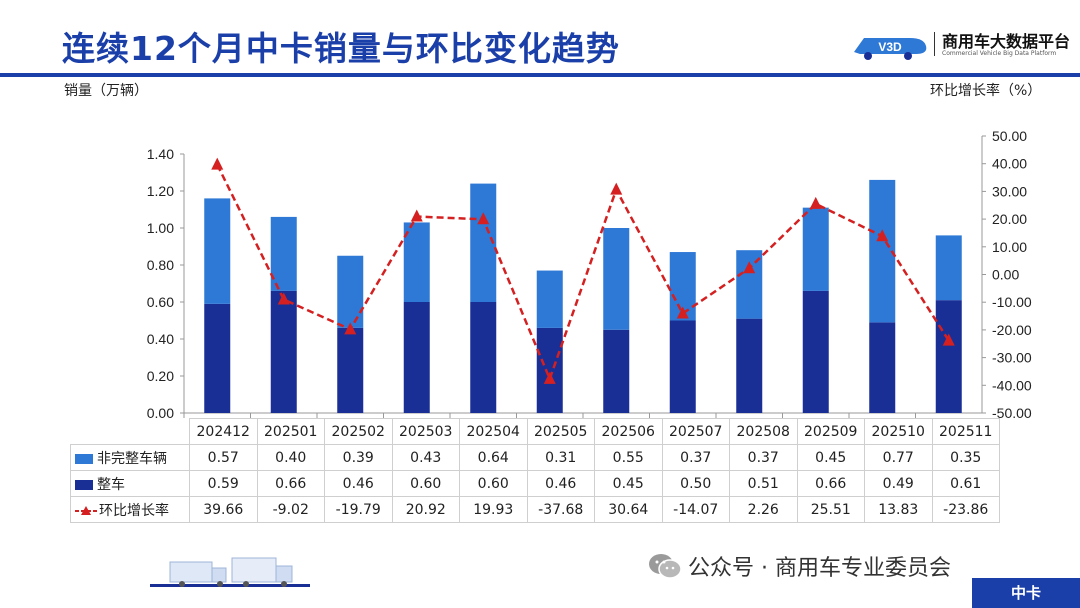 The image size is (1080, 608). What do you see at coordinates (160, 412) in the screenshot?
I see `left-tick-label: 0.00` at bounding box center [160, 412].